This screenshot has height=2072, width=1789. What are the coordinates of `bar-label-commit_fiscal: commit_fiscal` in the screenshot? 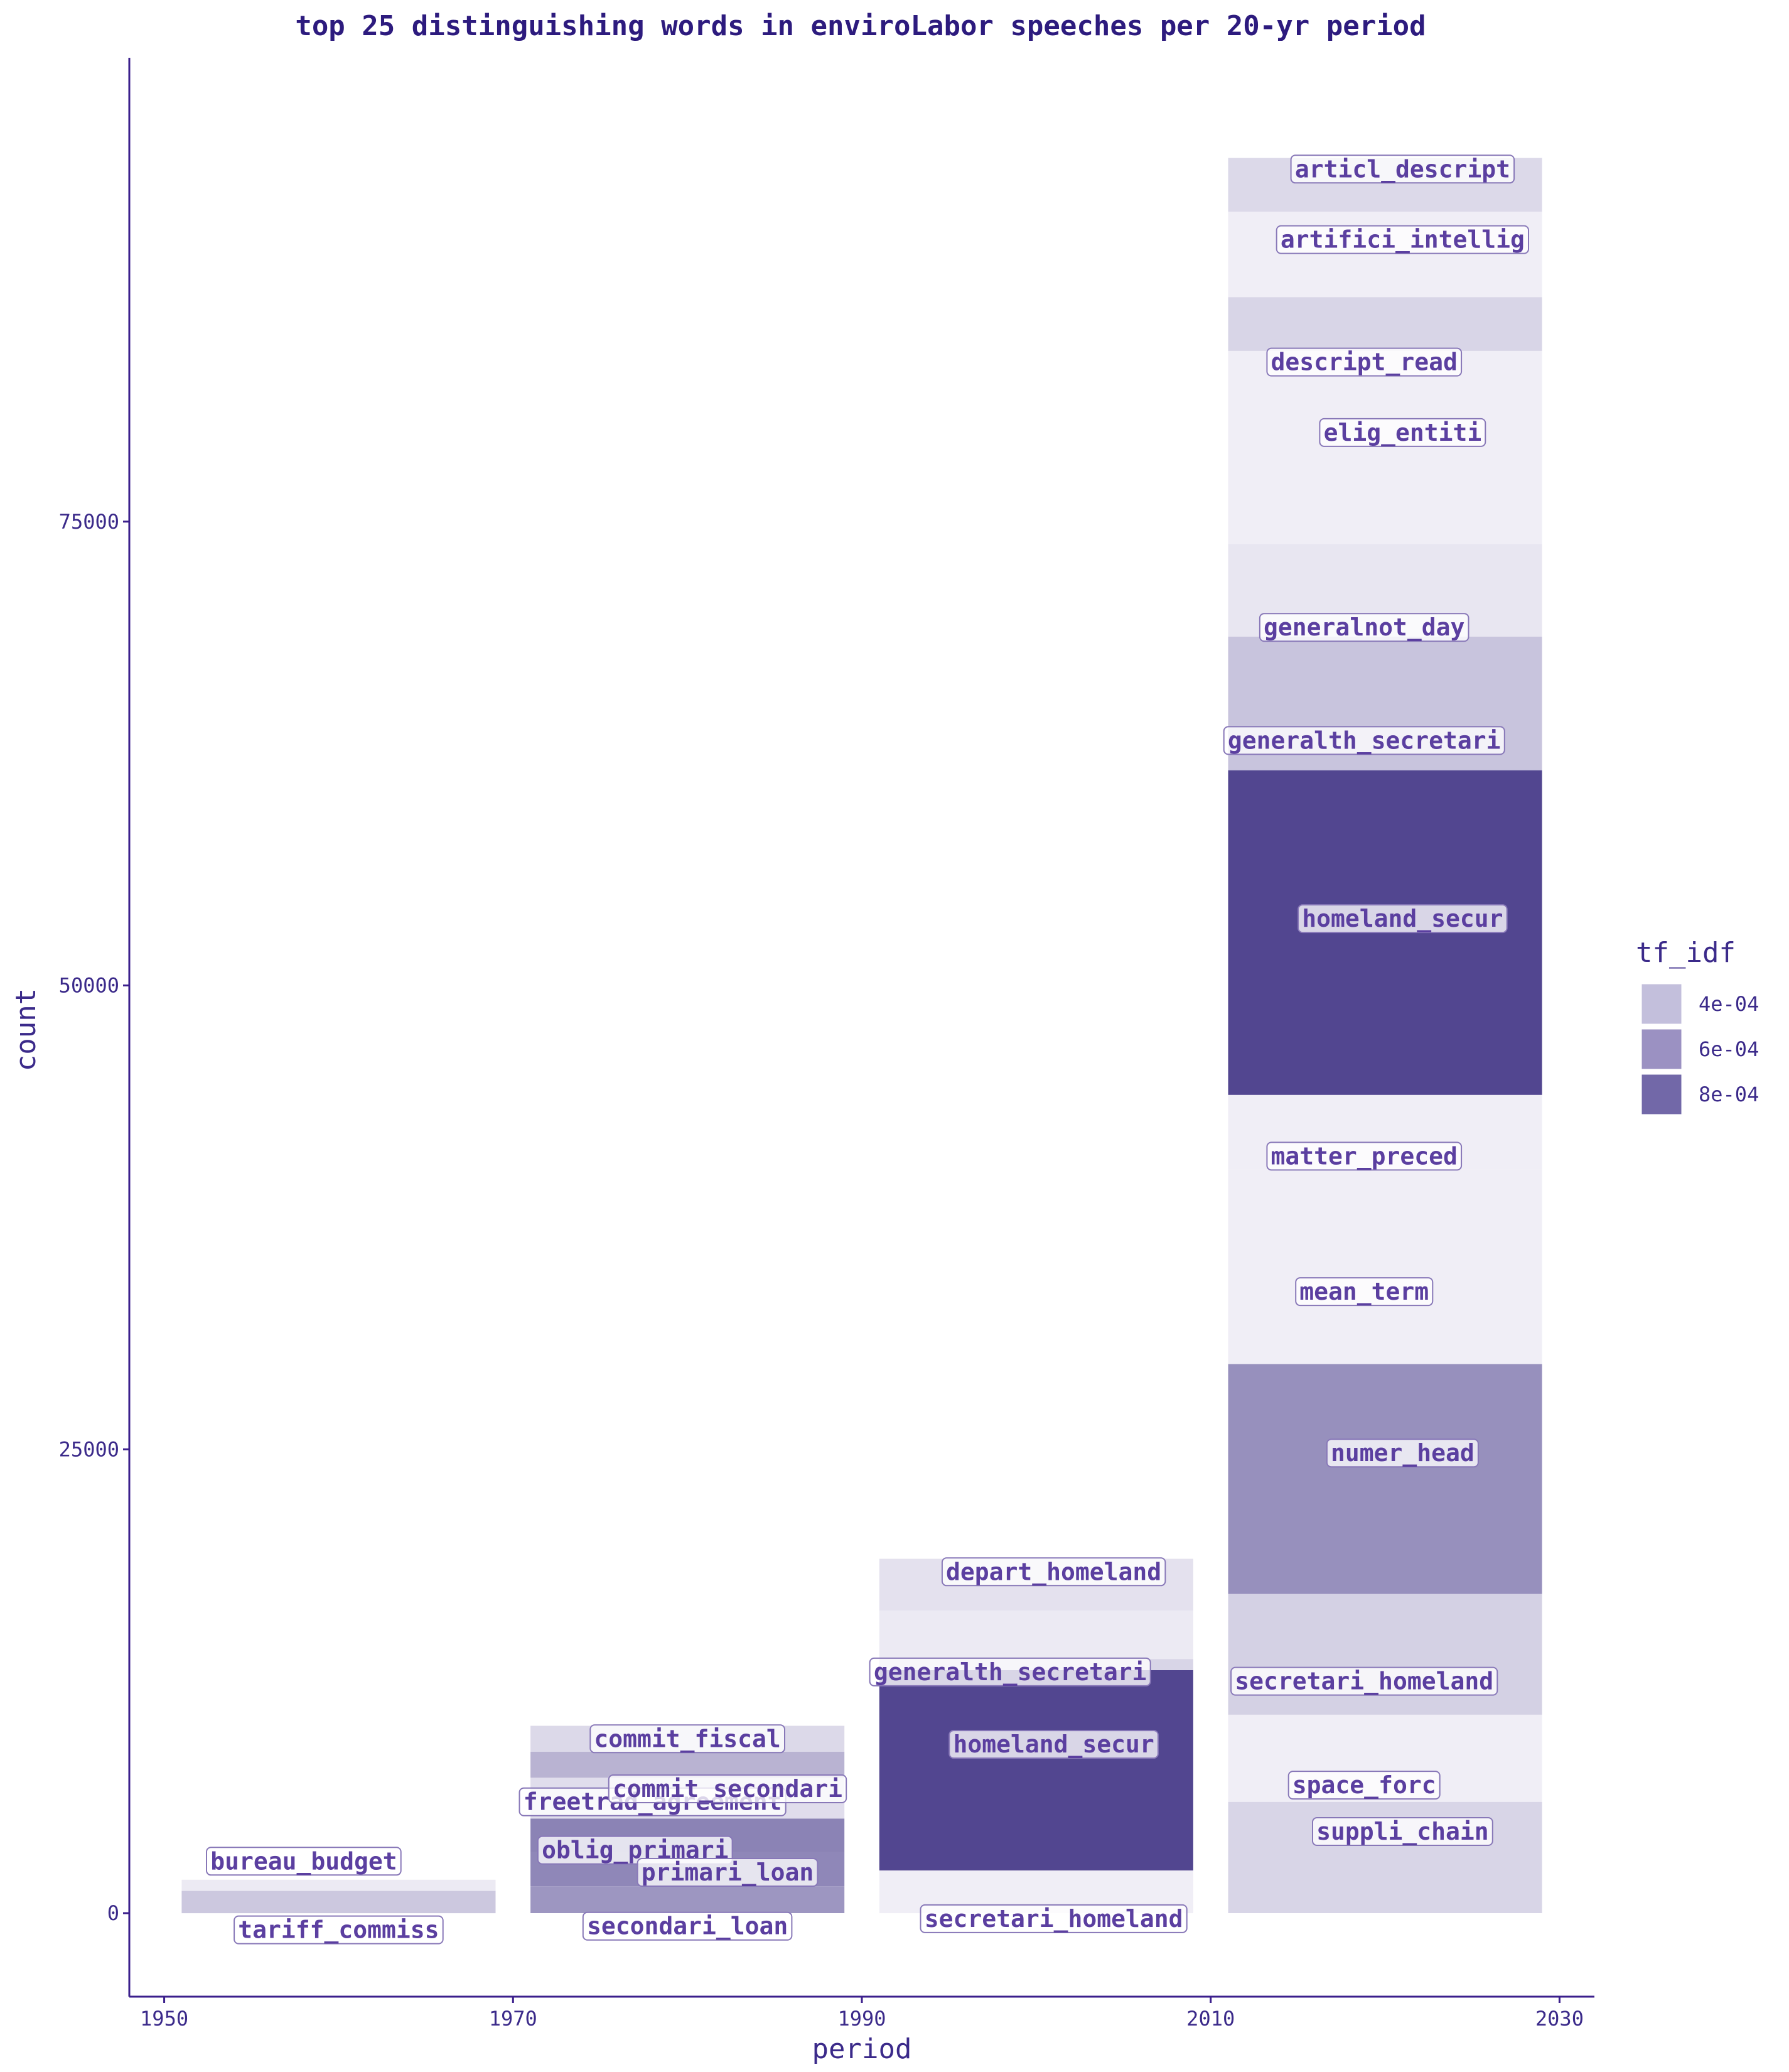 It's located at (687, 1739).